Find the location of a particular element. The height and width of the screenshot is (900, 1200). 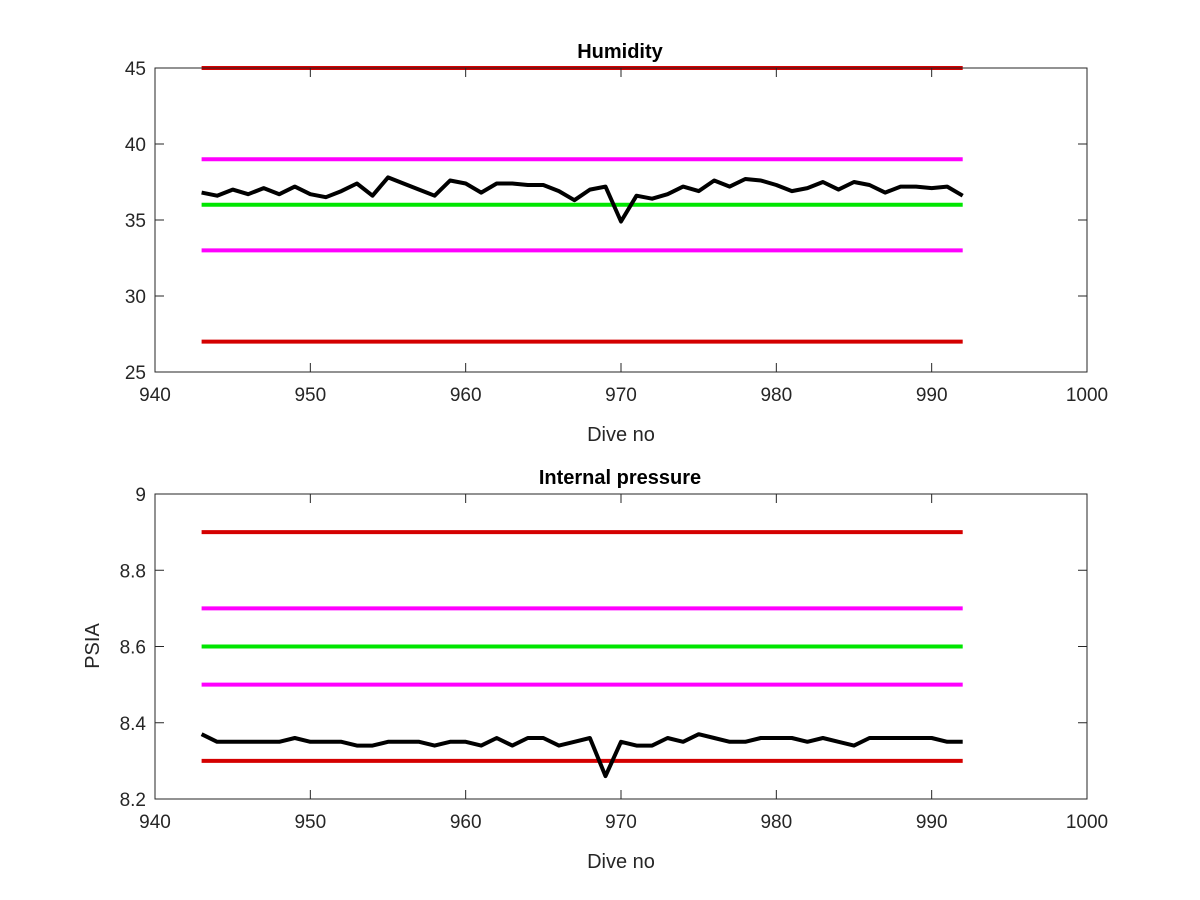

humidity-x-tick-label: 1000 is located at coordinates (1087, 395).